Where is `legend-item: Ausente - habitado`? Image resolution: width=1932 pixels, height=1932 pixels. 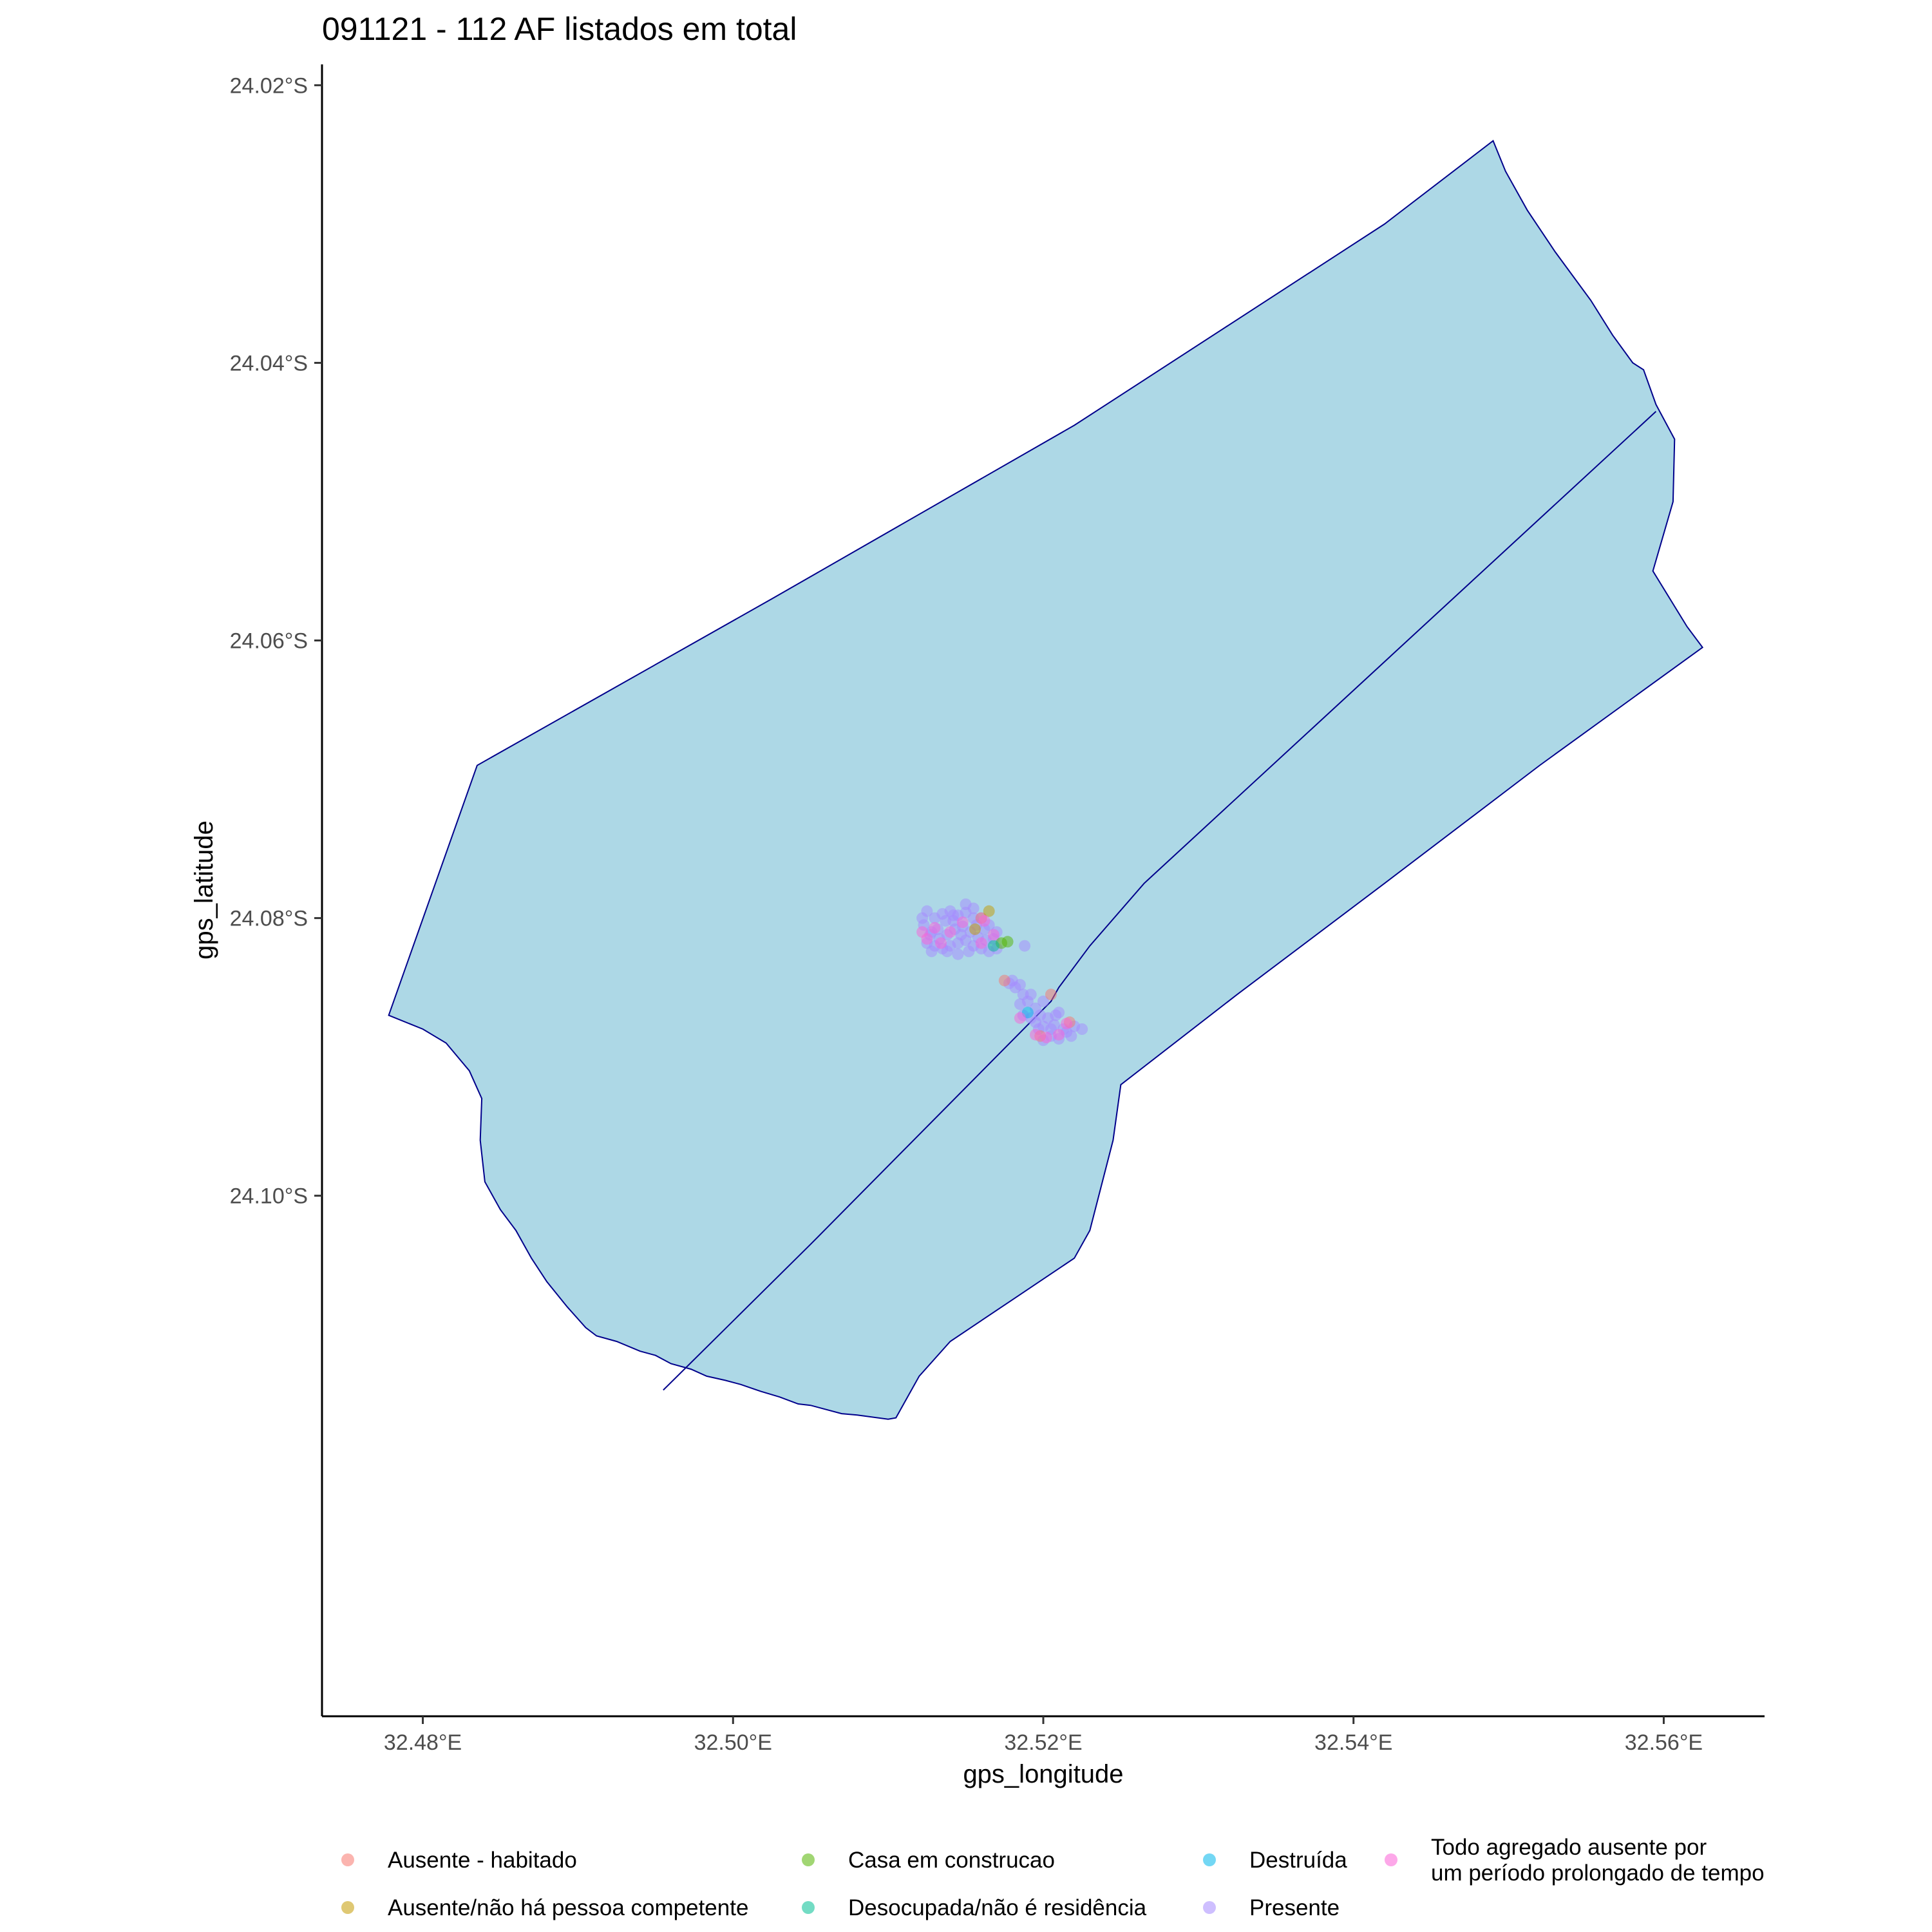 legend-item: Ausente - habitado is located at coordinates (459, 1861).